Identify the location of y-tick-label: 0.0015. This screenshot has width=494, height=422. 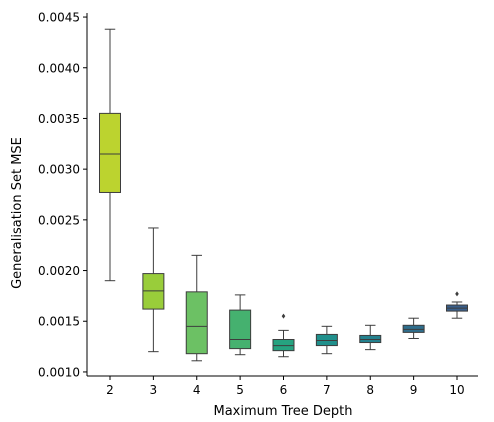
(59, 322).